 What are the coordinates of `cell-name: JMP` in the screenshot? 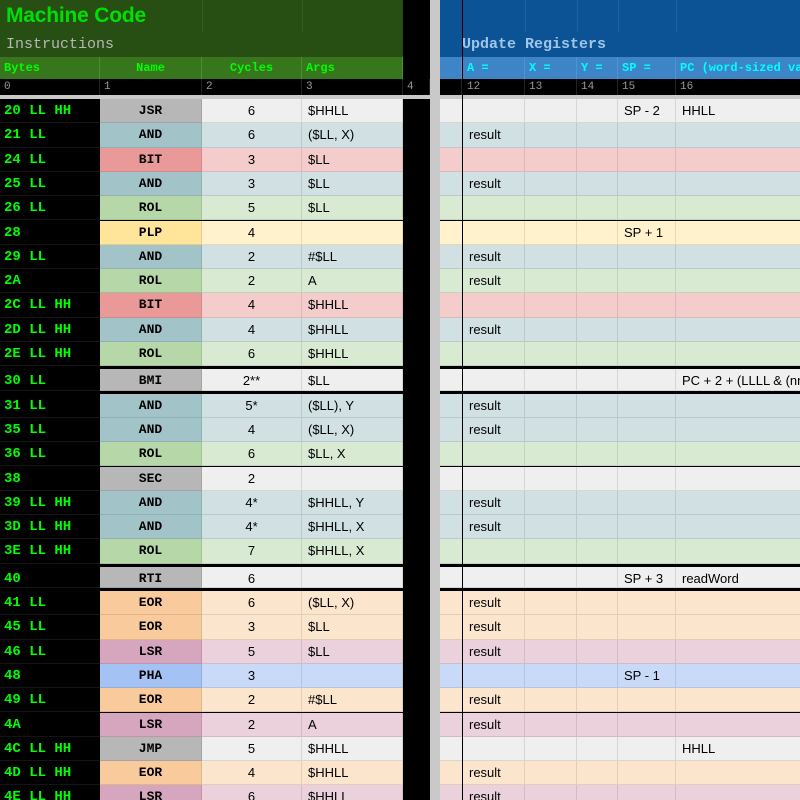 It's located at (151, 749).